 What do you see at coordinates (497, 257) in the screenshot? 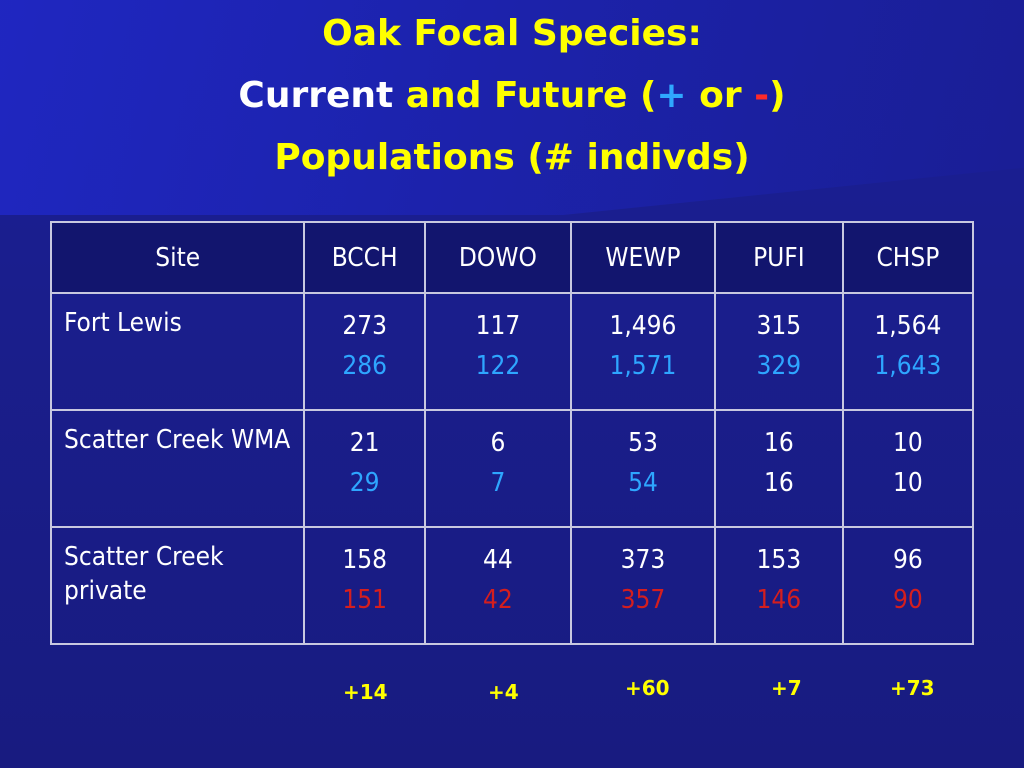
I see `header-dowo: DOWO` at bounding box center [497, 257].